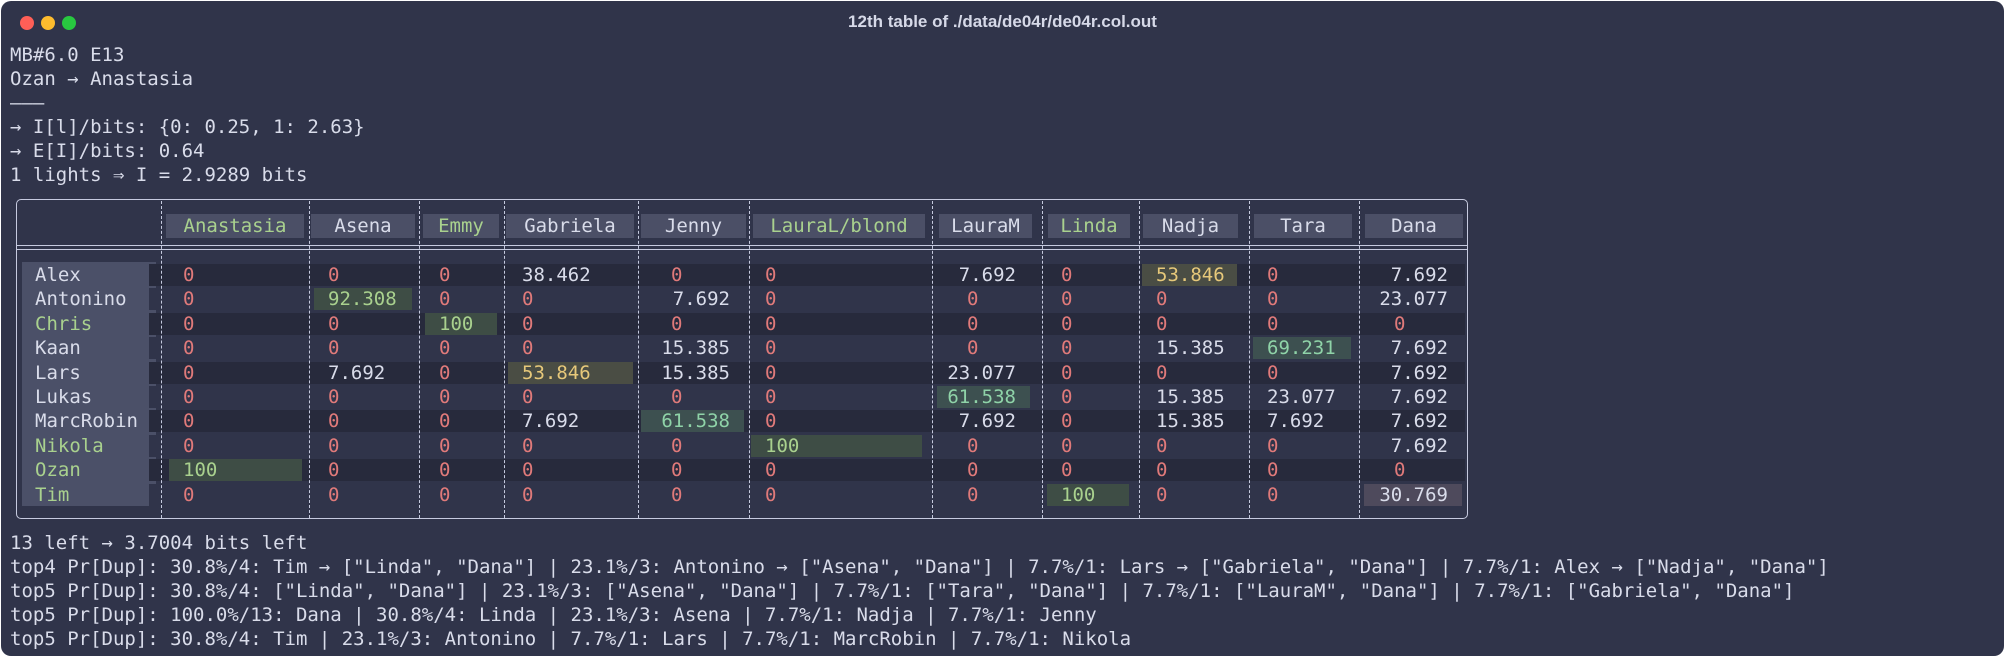 Image resolution: width=2007 pixels, height=660 pixels. I want to click on column-header: Asena, so click(363, 226).